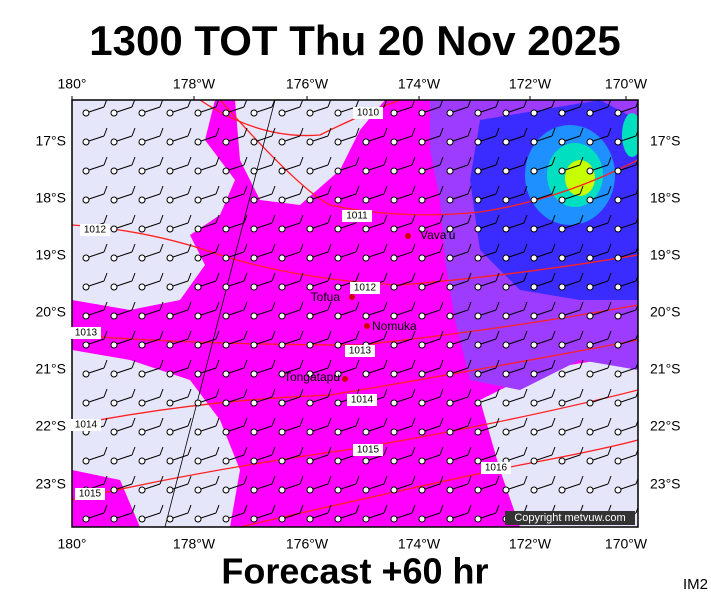 The width and height of the screenshot is (711, 600). Describe the element at coordinates (368, 450) in the screenshot. I see `isobar-label: 1015` at that location.